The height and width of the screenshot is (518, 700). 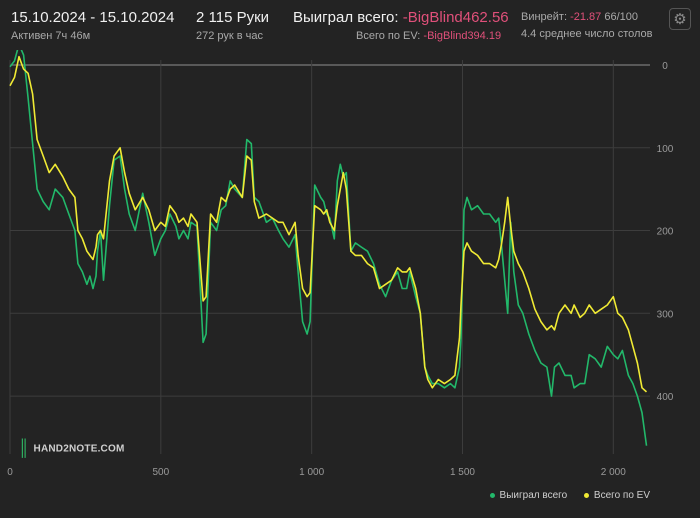 What do you see at coordinates (79, 449) in the screenshot?
I see `watermark-text: HAND2NOTE.COM` at bounding box center [79, 449].